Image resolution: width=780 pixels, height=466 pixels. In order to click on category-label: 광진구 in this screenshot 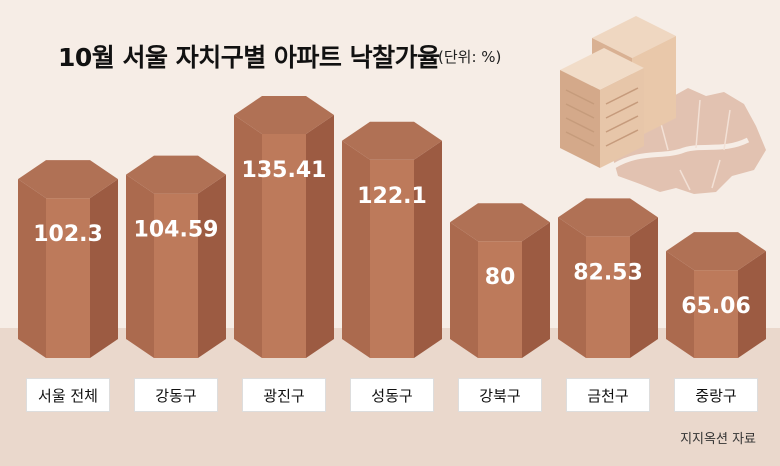, I will do `click(284, 395)`.